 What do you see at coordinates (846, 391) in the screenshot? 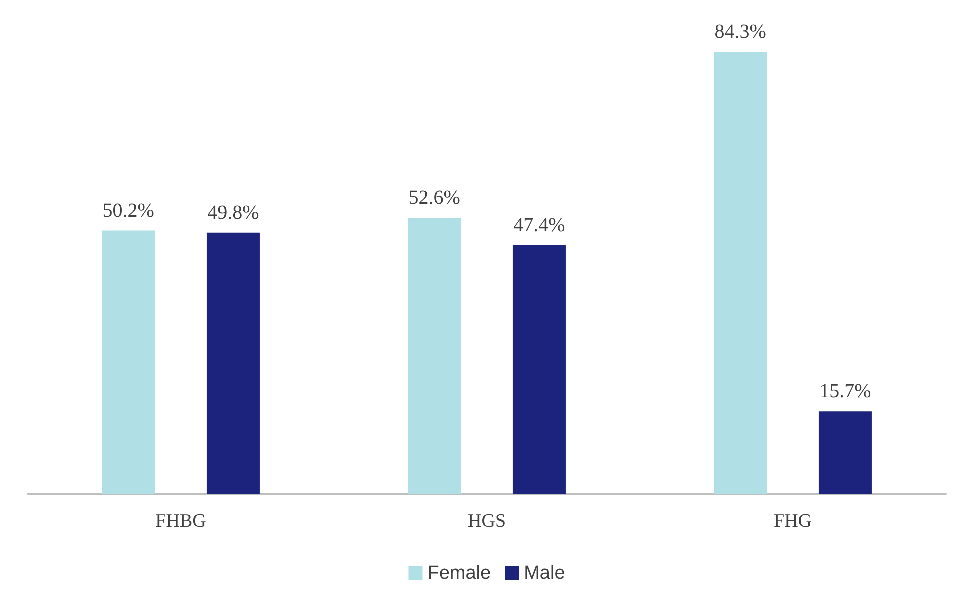
I see `data-label: 15.7%` at bounding box center [846, 391].